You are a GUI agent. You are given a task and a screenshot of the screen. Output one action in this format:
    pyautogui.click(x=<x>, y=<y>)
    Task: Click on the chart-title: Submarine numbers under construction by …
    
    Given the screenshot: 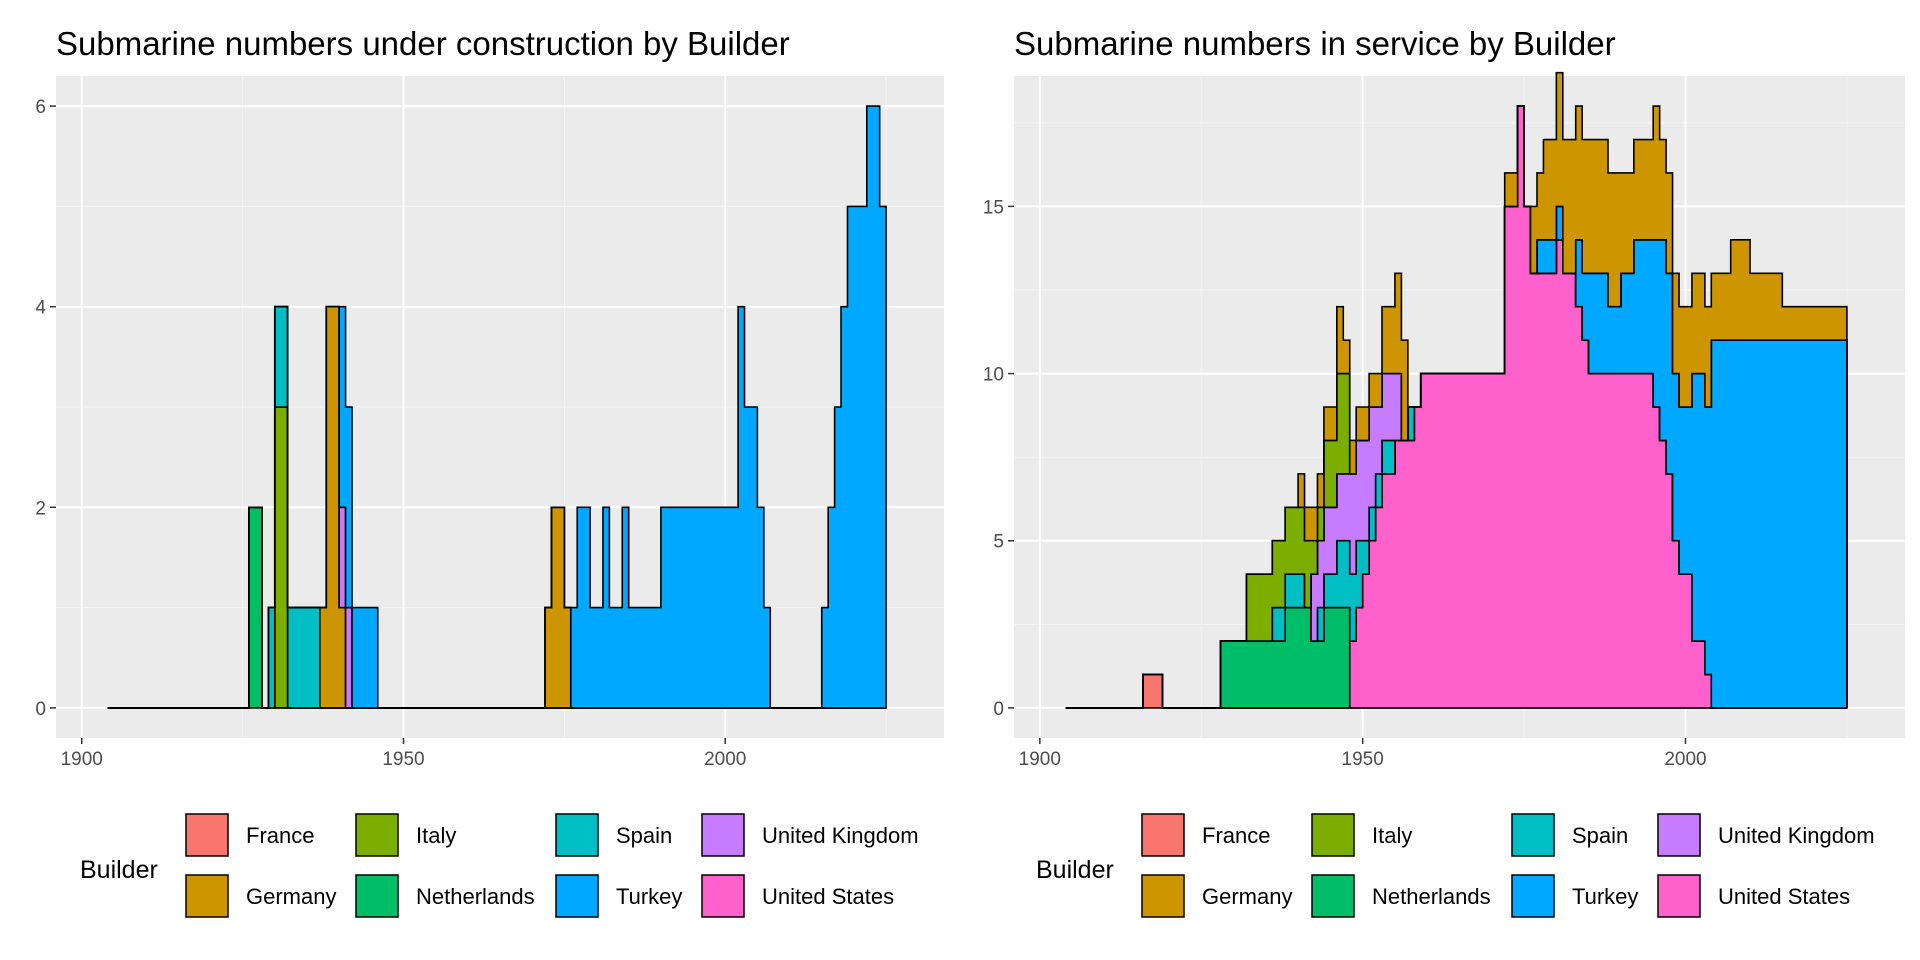 What is the action you would take?
    pyautogui.click(x=423, y=43)
    